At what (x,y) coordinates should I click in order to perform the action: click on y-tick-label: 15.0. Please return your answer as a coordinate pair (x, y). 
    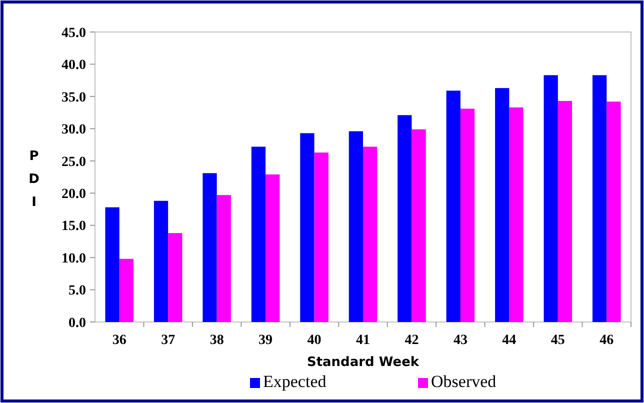
    Looking at the image, I should click on (74, 226).